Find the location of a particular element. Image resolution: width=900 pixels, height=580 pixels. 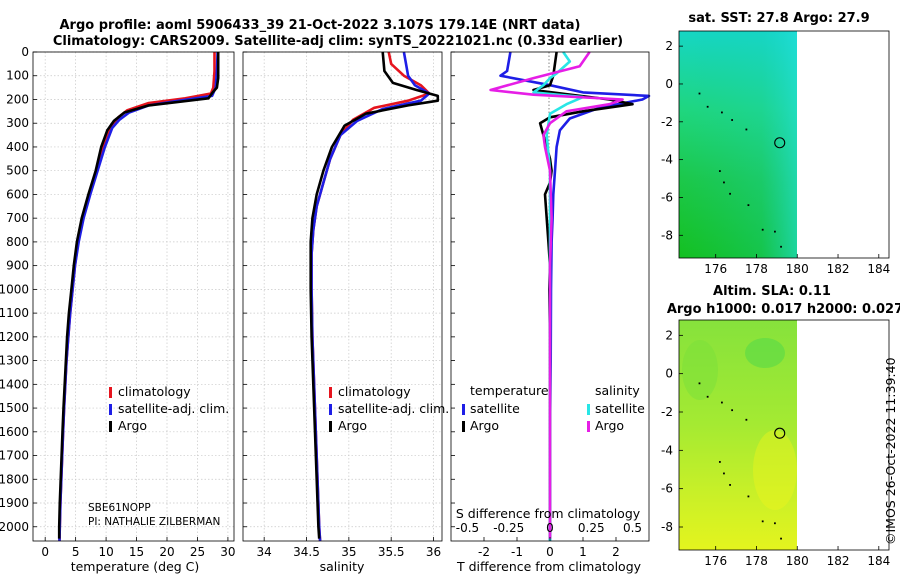

xtick-label: 2 is located at coordinates (616, 552).